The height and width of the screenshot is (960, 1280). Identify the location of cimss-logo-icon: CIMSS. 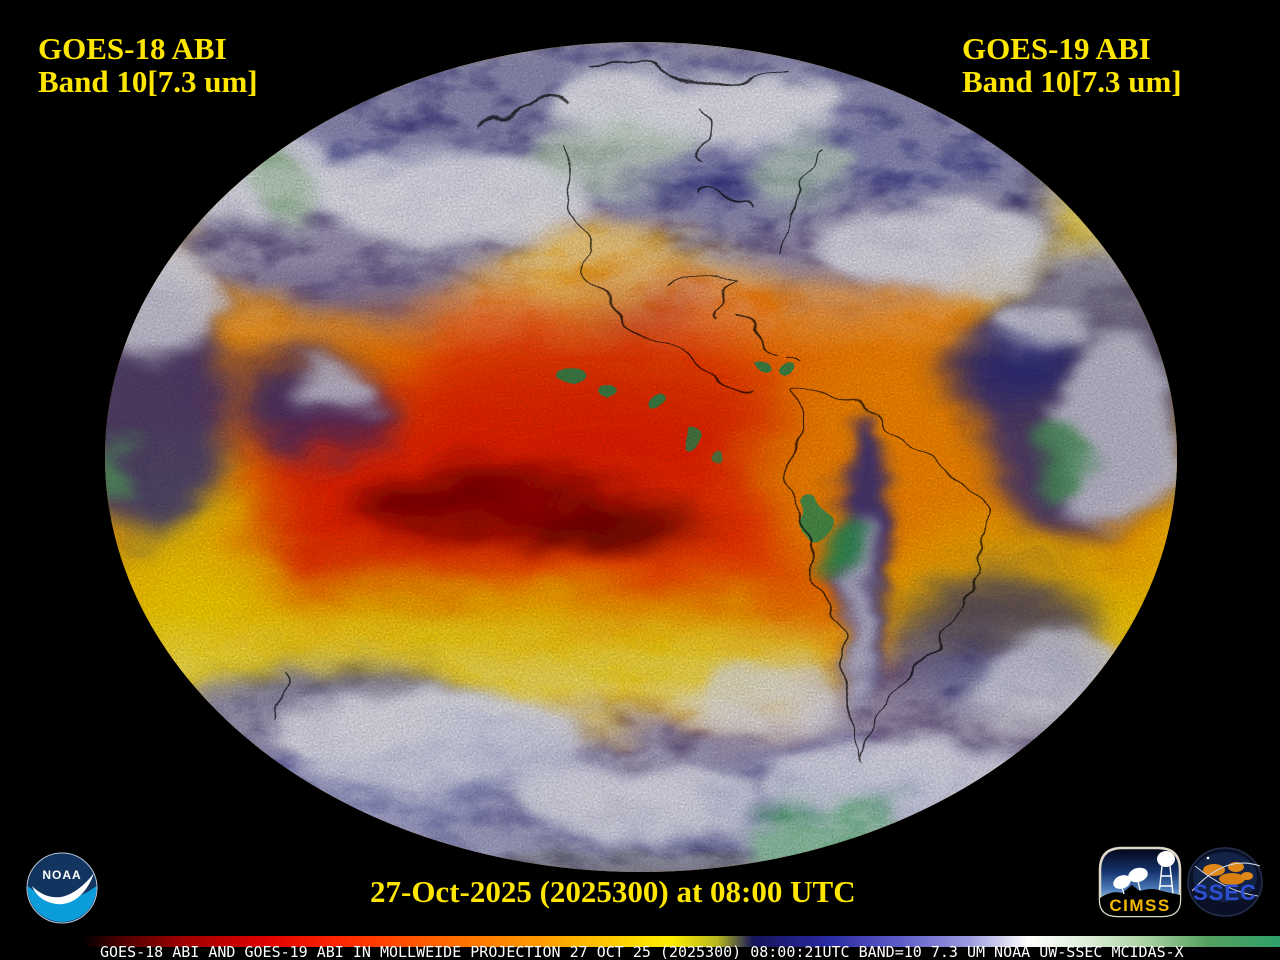
(1140, 882).